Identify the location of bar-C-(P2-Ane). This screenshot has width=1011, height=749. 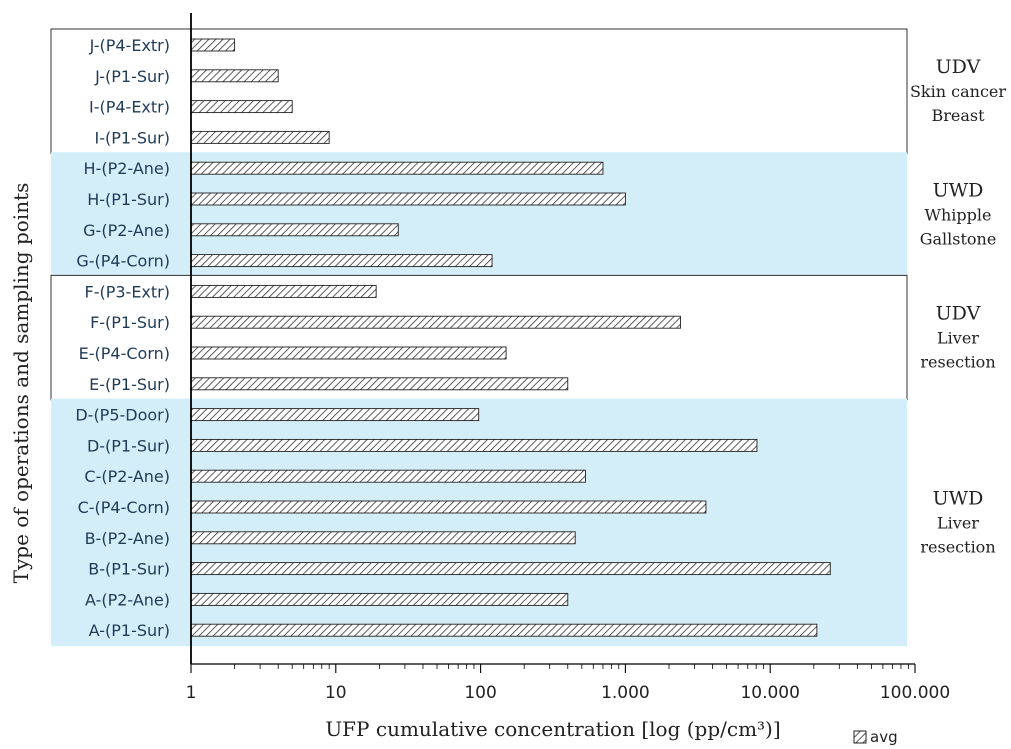
(388, 476).